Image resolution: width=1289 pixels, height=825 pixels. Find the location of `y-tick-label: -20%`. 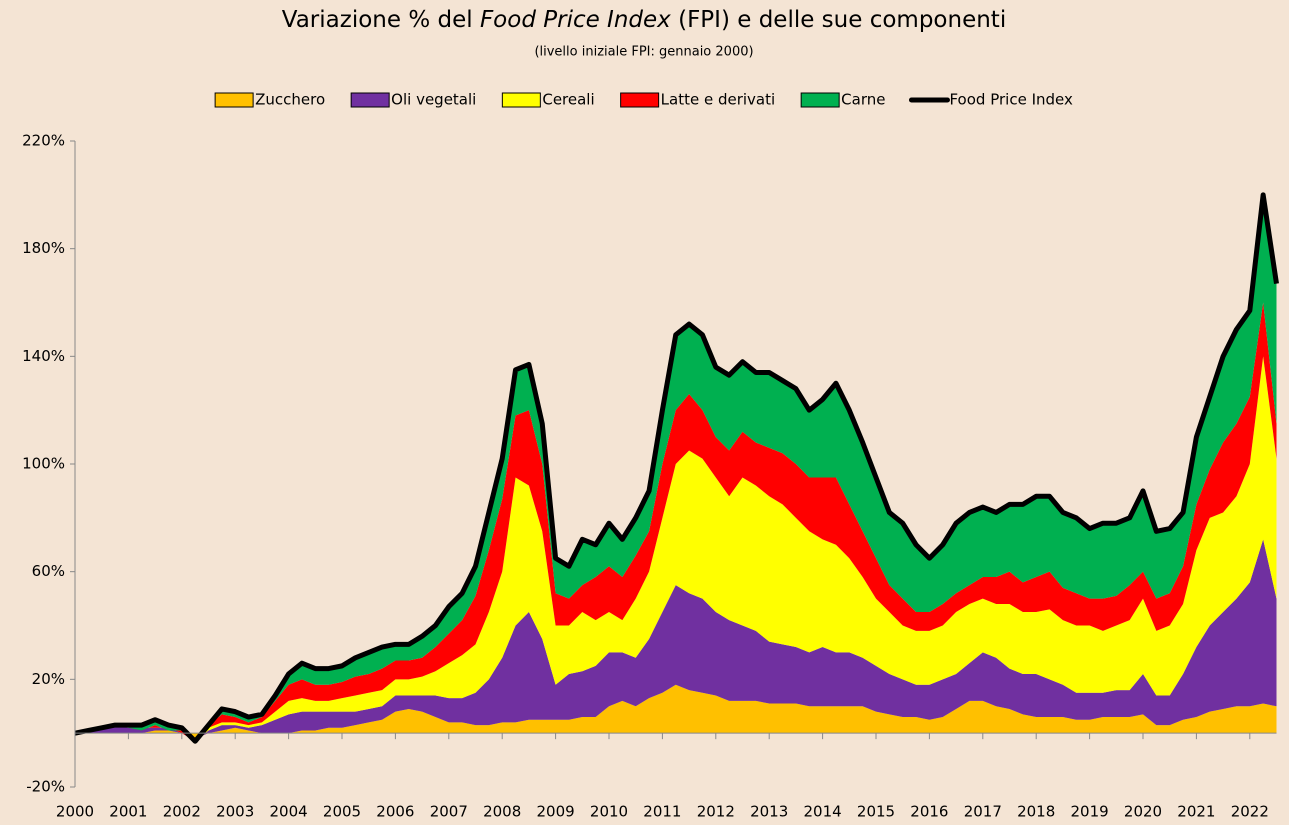

y-tick-label: -20% is located at coordinates (45, 787).